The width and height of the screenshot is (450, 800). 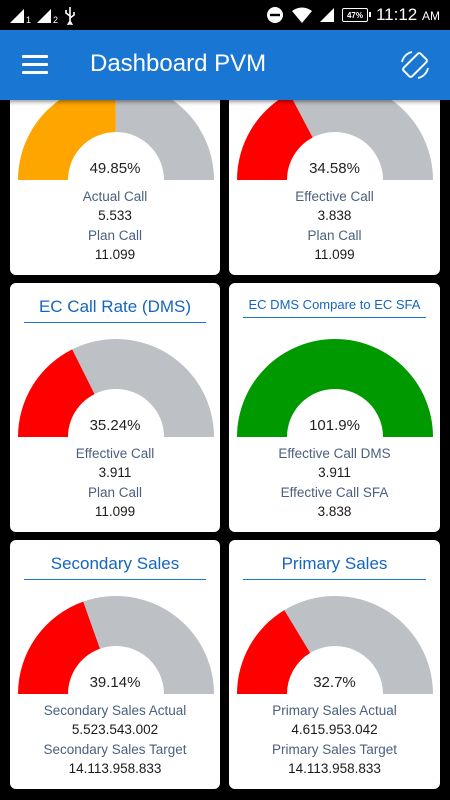 What do you see at coordinates (334, 511) in the screenshot?
I see `metric-value-2: 3.838` at bounding box center [334, 511].